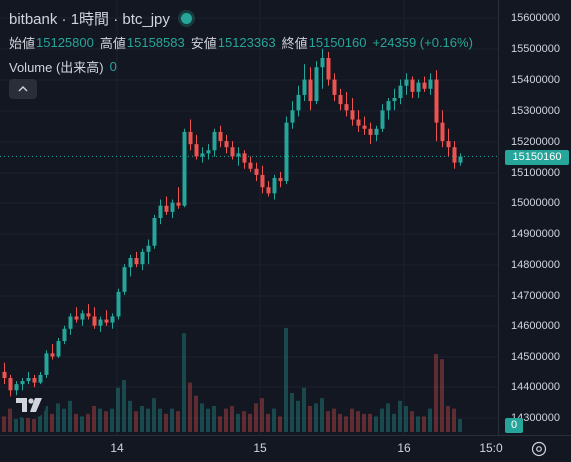 The width and height of the screenshot is (571, 462). What do you see at coordinates (23, 89) in the screenshot?
I see `collapse-legend-button` at bounding box center [23, 89].